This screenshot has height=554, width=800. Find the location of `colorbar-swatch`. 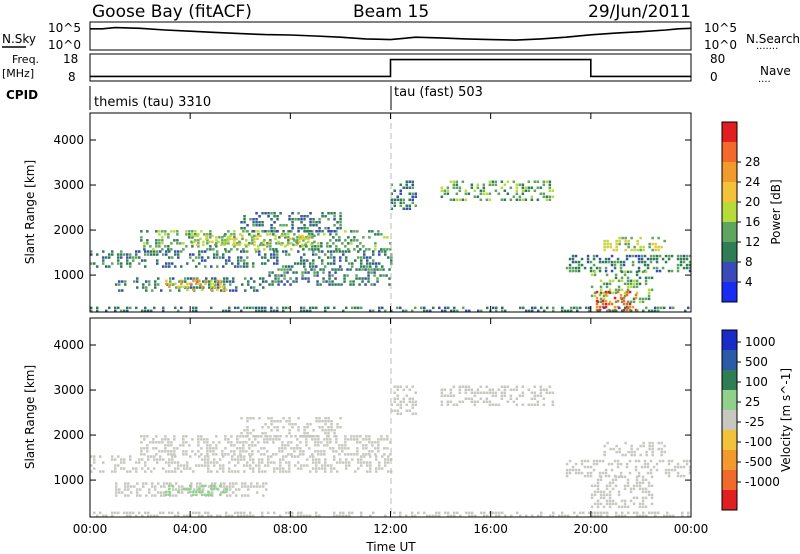

colorbar-swatch is located at coordinates (729, 172).